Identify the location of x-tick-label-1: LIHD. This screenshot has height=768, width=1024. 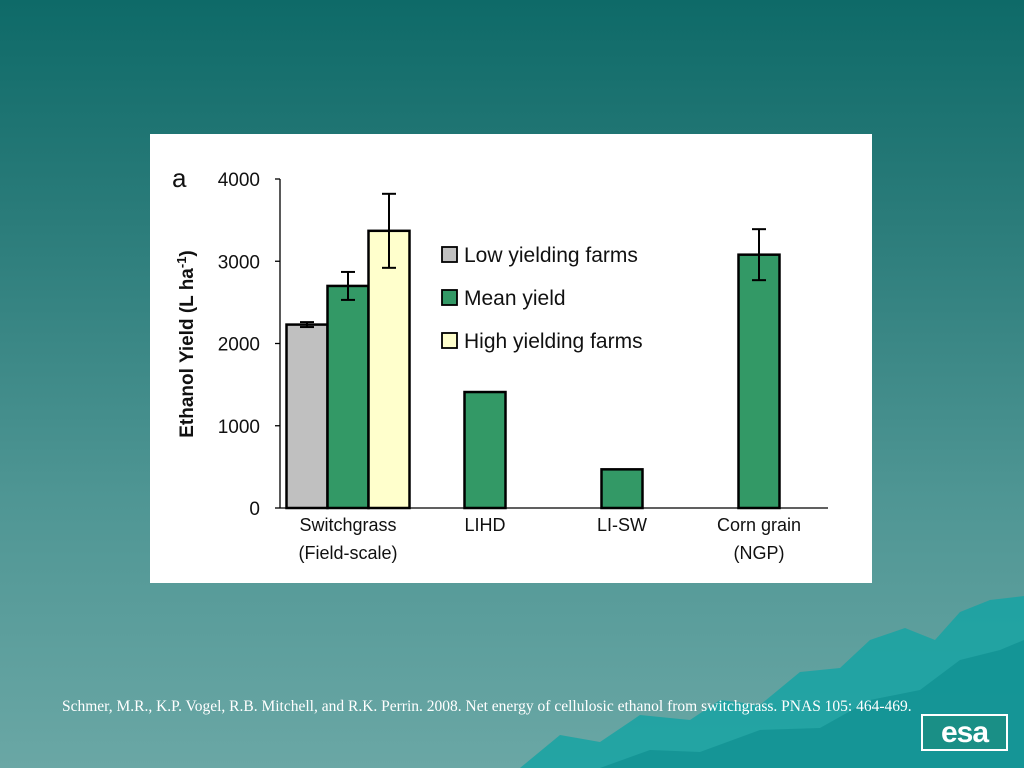
(484, 525).